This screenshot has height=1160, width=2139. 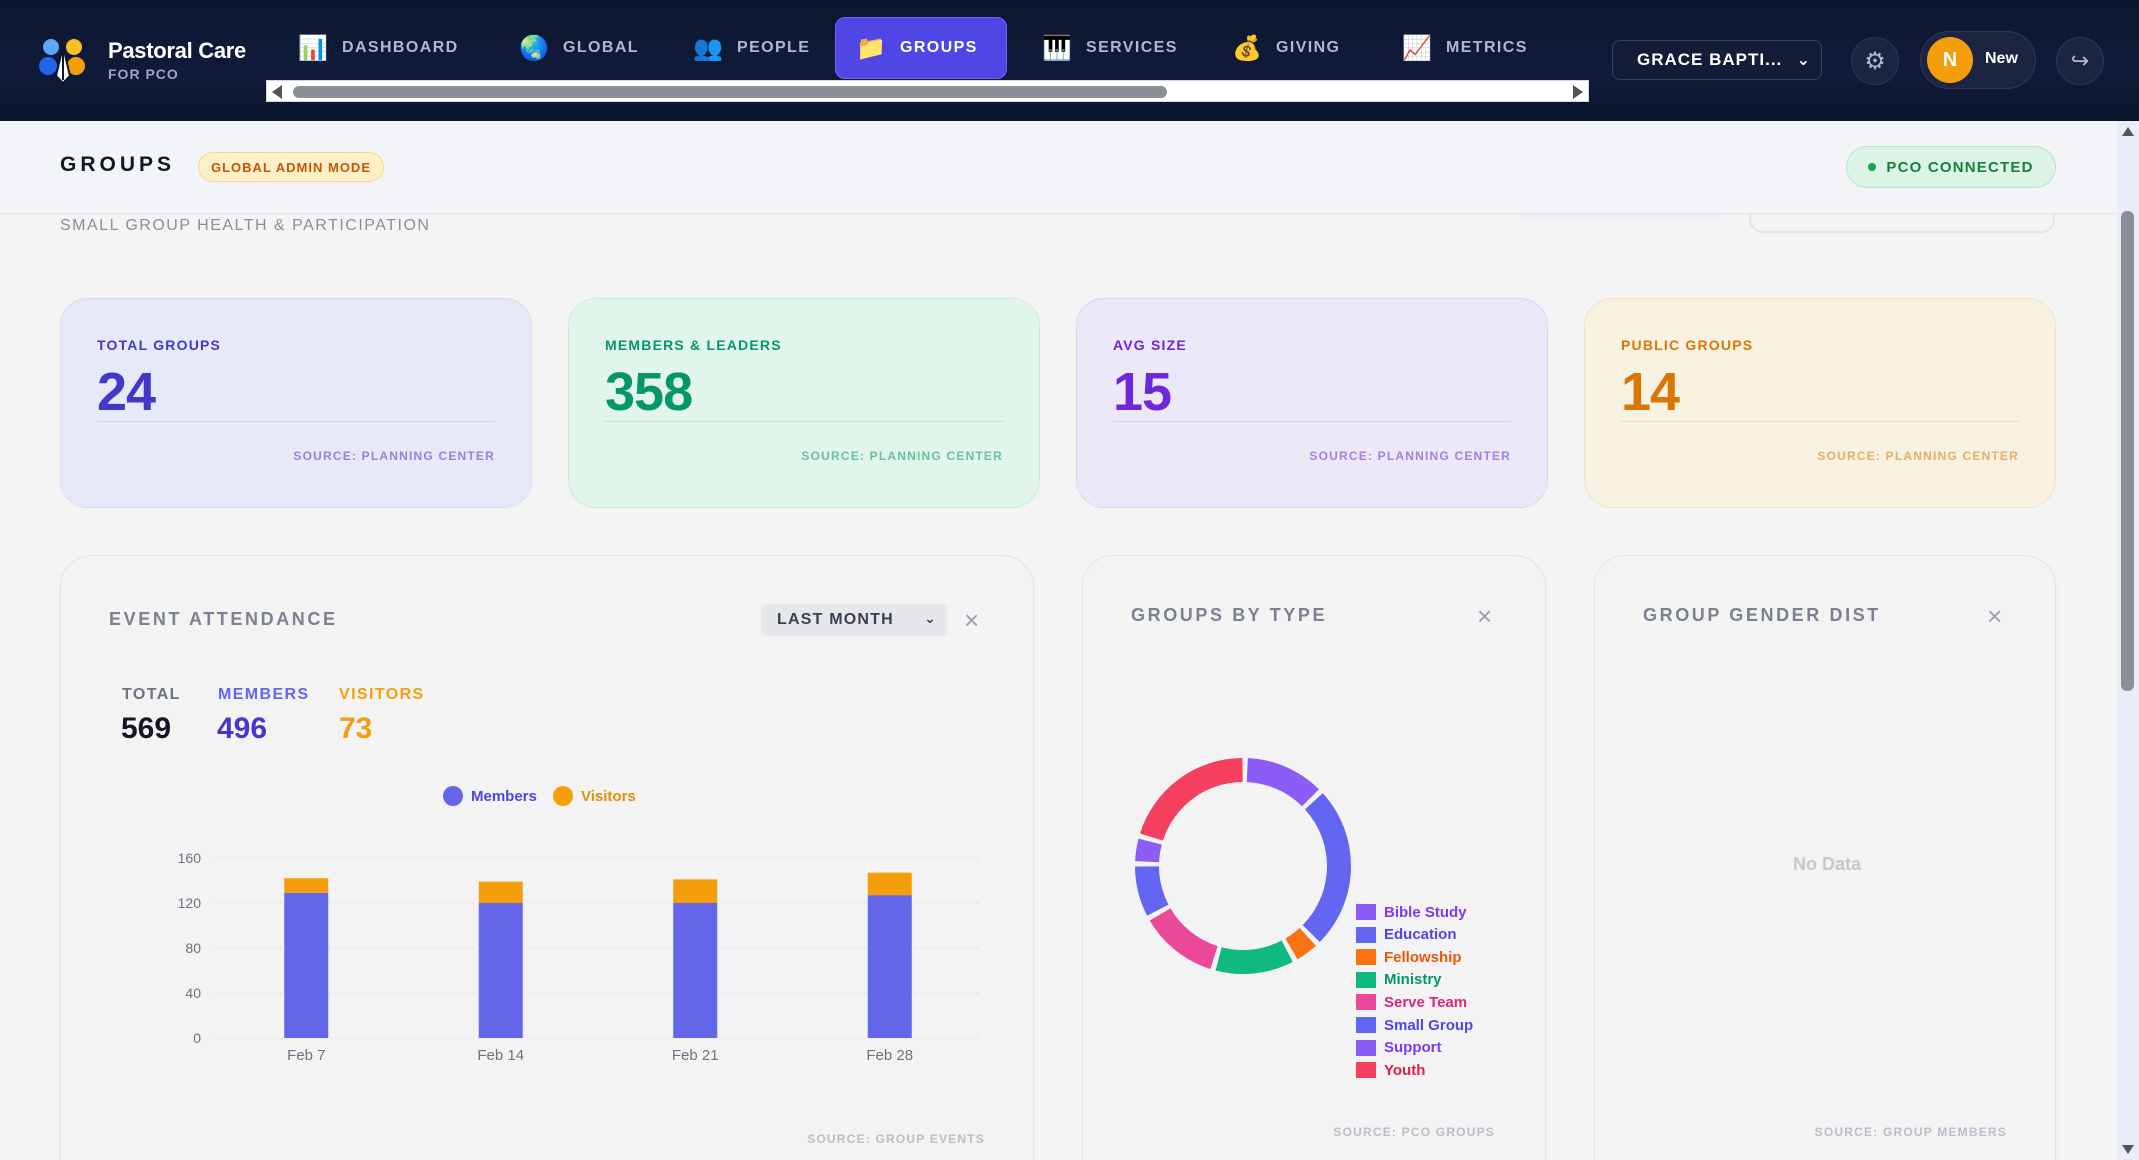 What do you see at coordinates (1426, 1002) in the screenshot?
I see `legend-label: Serve Team` at bounding box center [1426, 1002].